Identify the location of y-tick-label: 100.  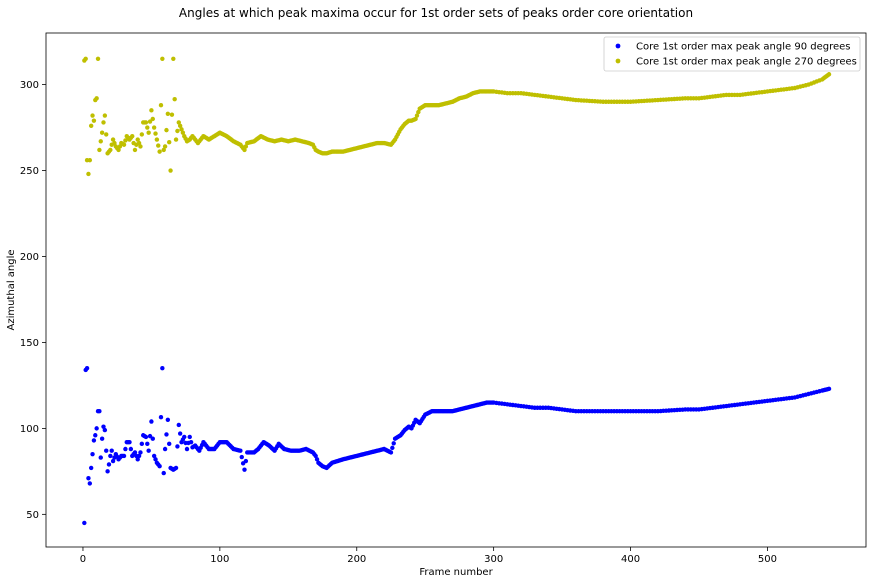
(29, 429).